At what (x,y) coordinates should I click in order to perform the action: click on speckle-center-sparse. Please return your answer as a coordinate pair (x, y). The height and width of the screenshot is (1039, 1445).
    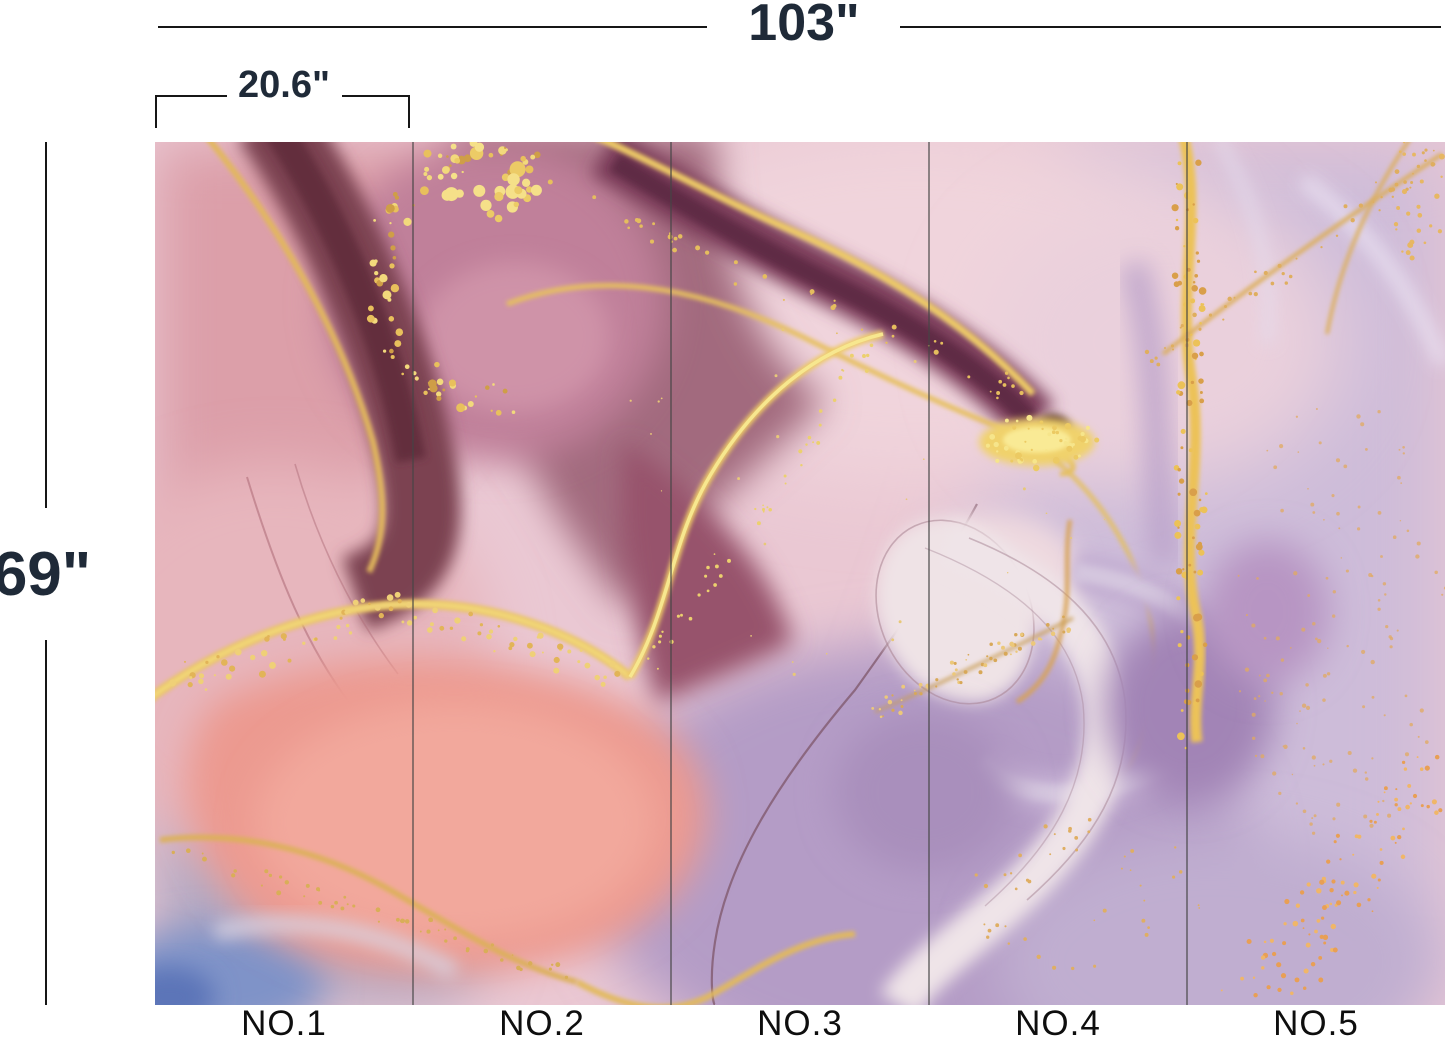
    Looking at the image, I should click on (867, 502).